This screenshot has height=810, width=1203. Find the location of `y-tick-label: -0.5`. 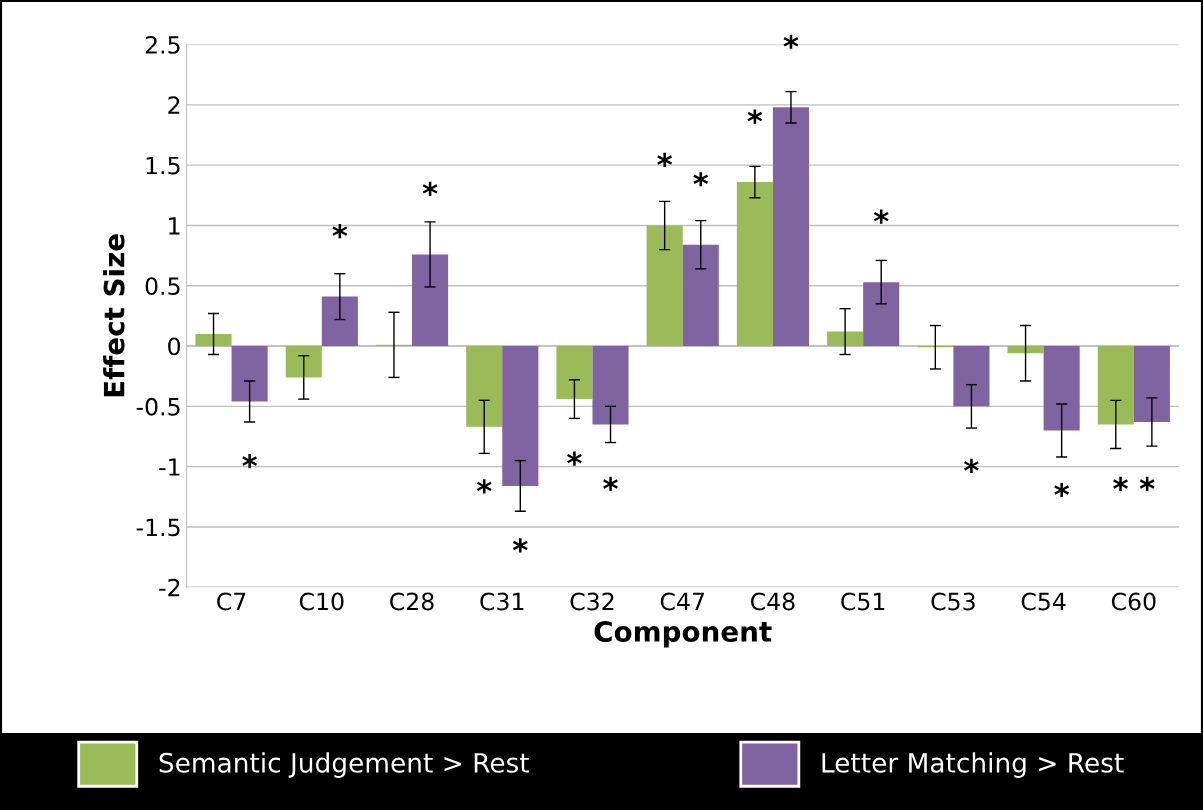

y-tick-label: -0.5 is located at coordinates (158, 406).